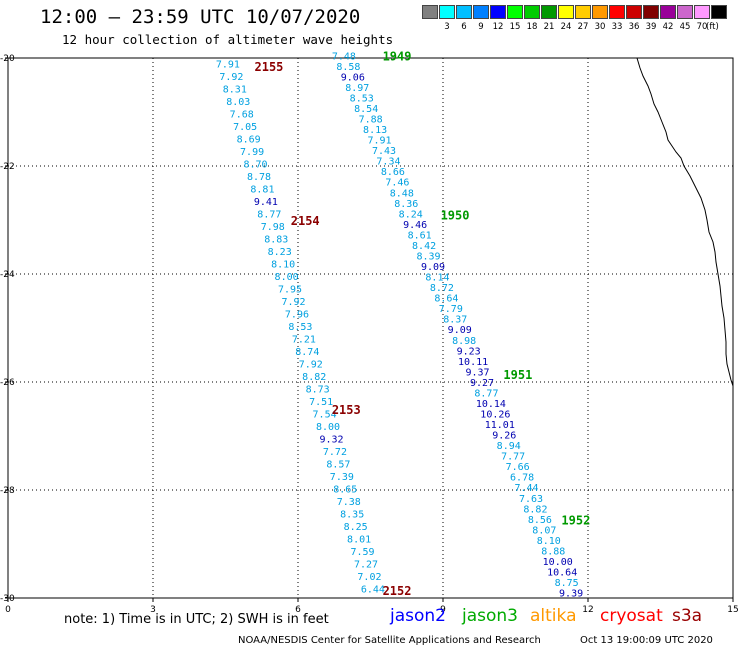 The height and width of the screenshot is (650, 740). I want to click on wave-height-value: 8.98, so click(464, 341).